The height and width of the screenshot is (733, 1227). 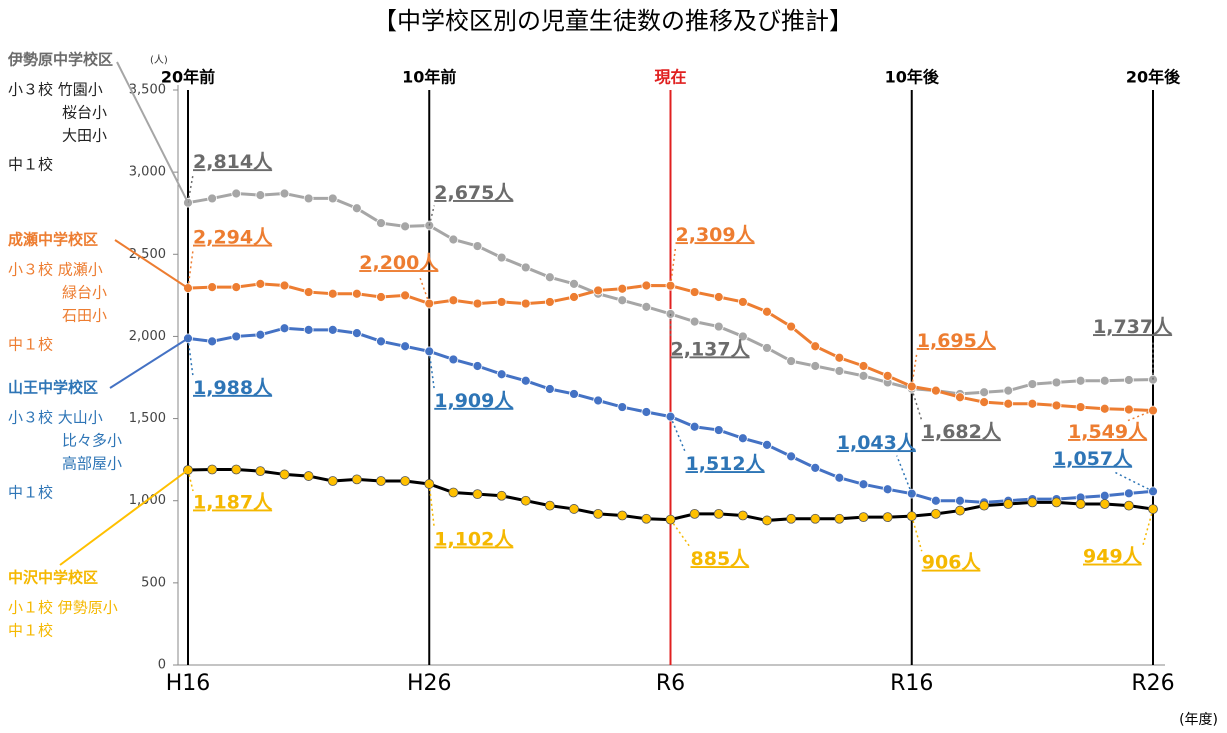 What do you see at coordinates (147, 90) in the screenshot?
I see `y-tick-label: 3,500` at bounding box center [147, 90].